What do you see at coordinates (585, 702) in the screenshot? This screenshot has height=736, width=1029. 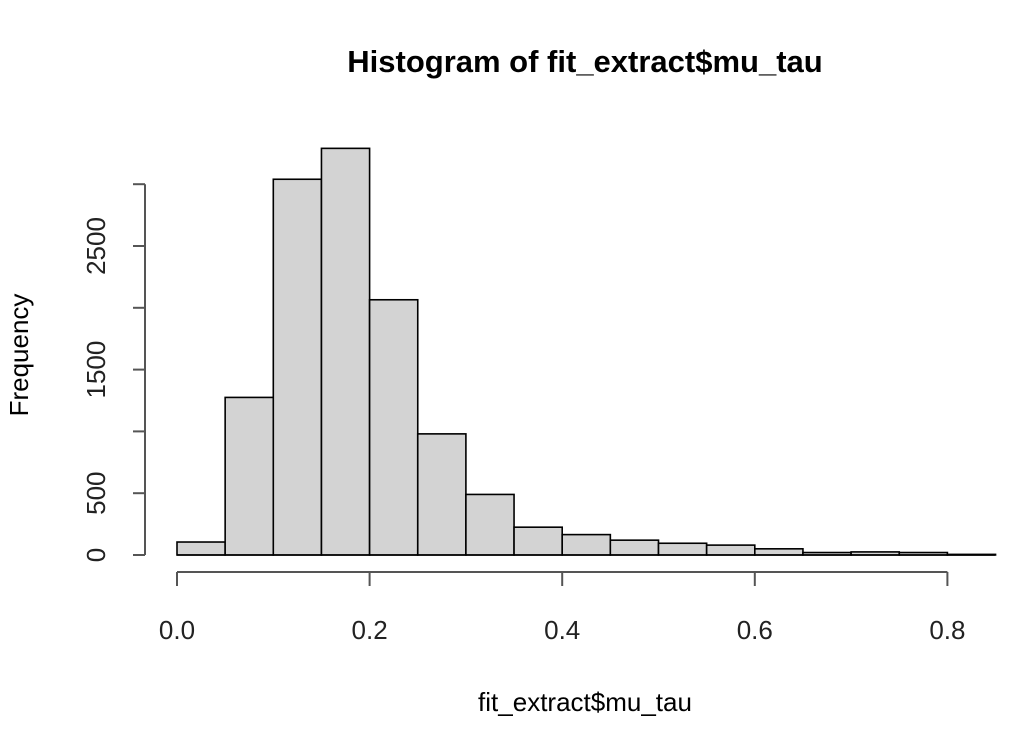 I see `x-axis-label: fit_extract$mu_tau` at bounding box center [585, 702].